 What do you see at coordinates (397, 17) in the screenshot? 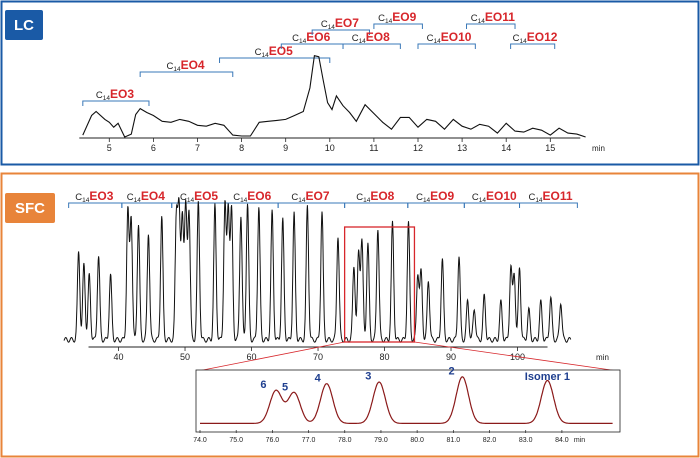
I see `lc-group-label: C14EO9` at bounding box center [397, 17].